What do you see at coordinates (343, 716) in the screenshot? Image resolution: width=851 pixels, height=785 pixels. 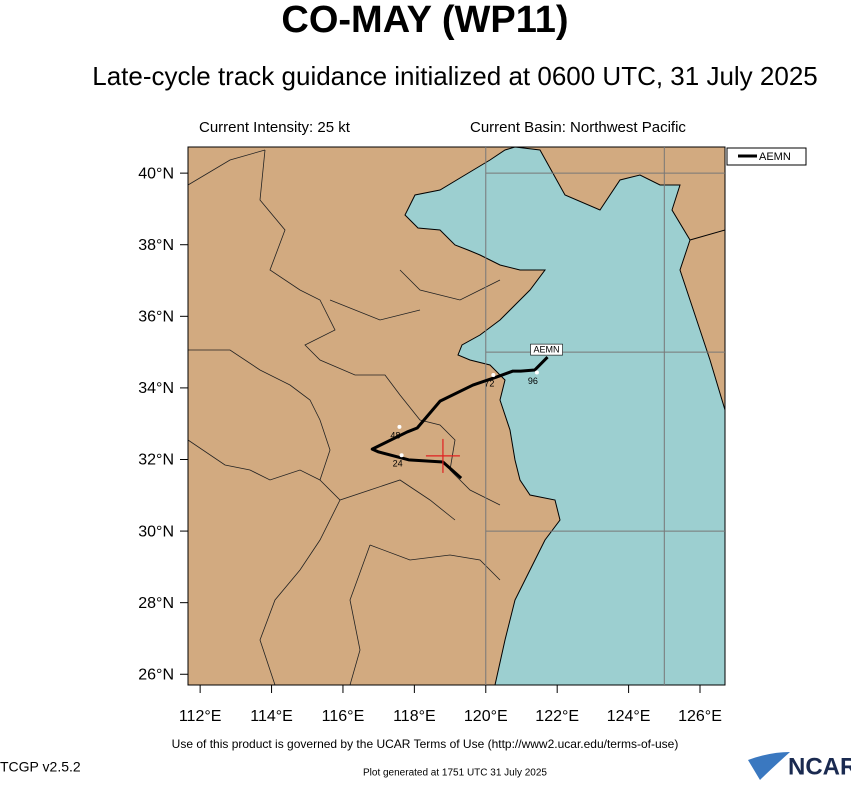 I see `lon-label: 116°E` at bounding box center [343, 716].